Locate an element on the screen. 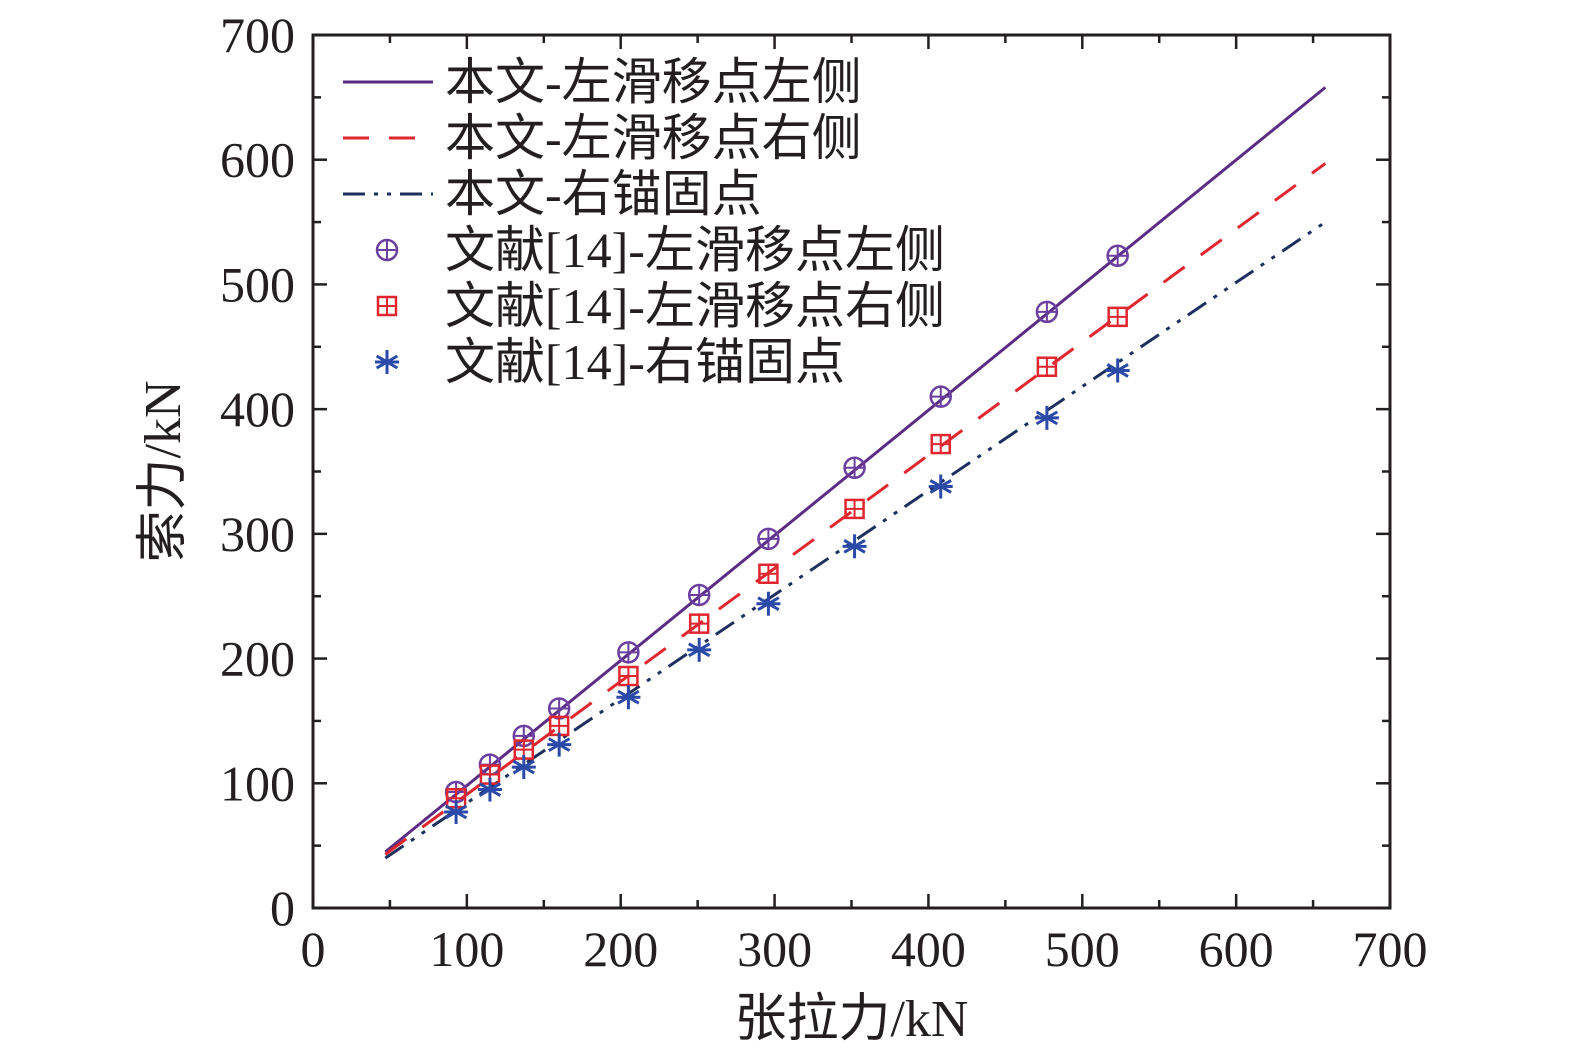 The image size is (1575, 1062). legend-label-4: 文献[14]-左滑移点左侧 is located at coordinates (695, 250).